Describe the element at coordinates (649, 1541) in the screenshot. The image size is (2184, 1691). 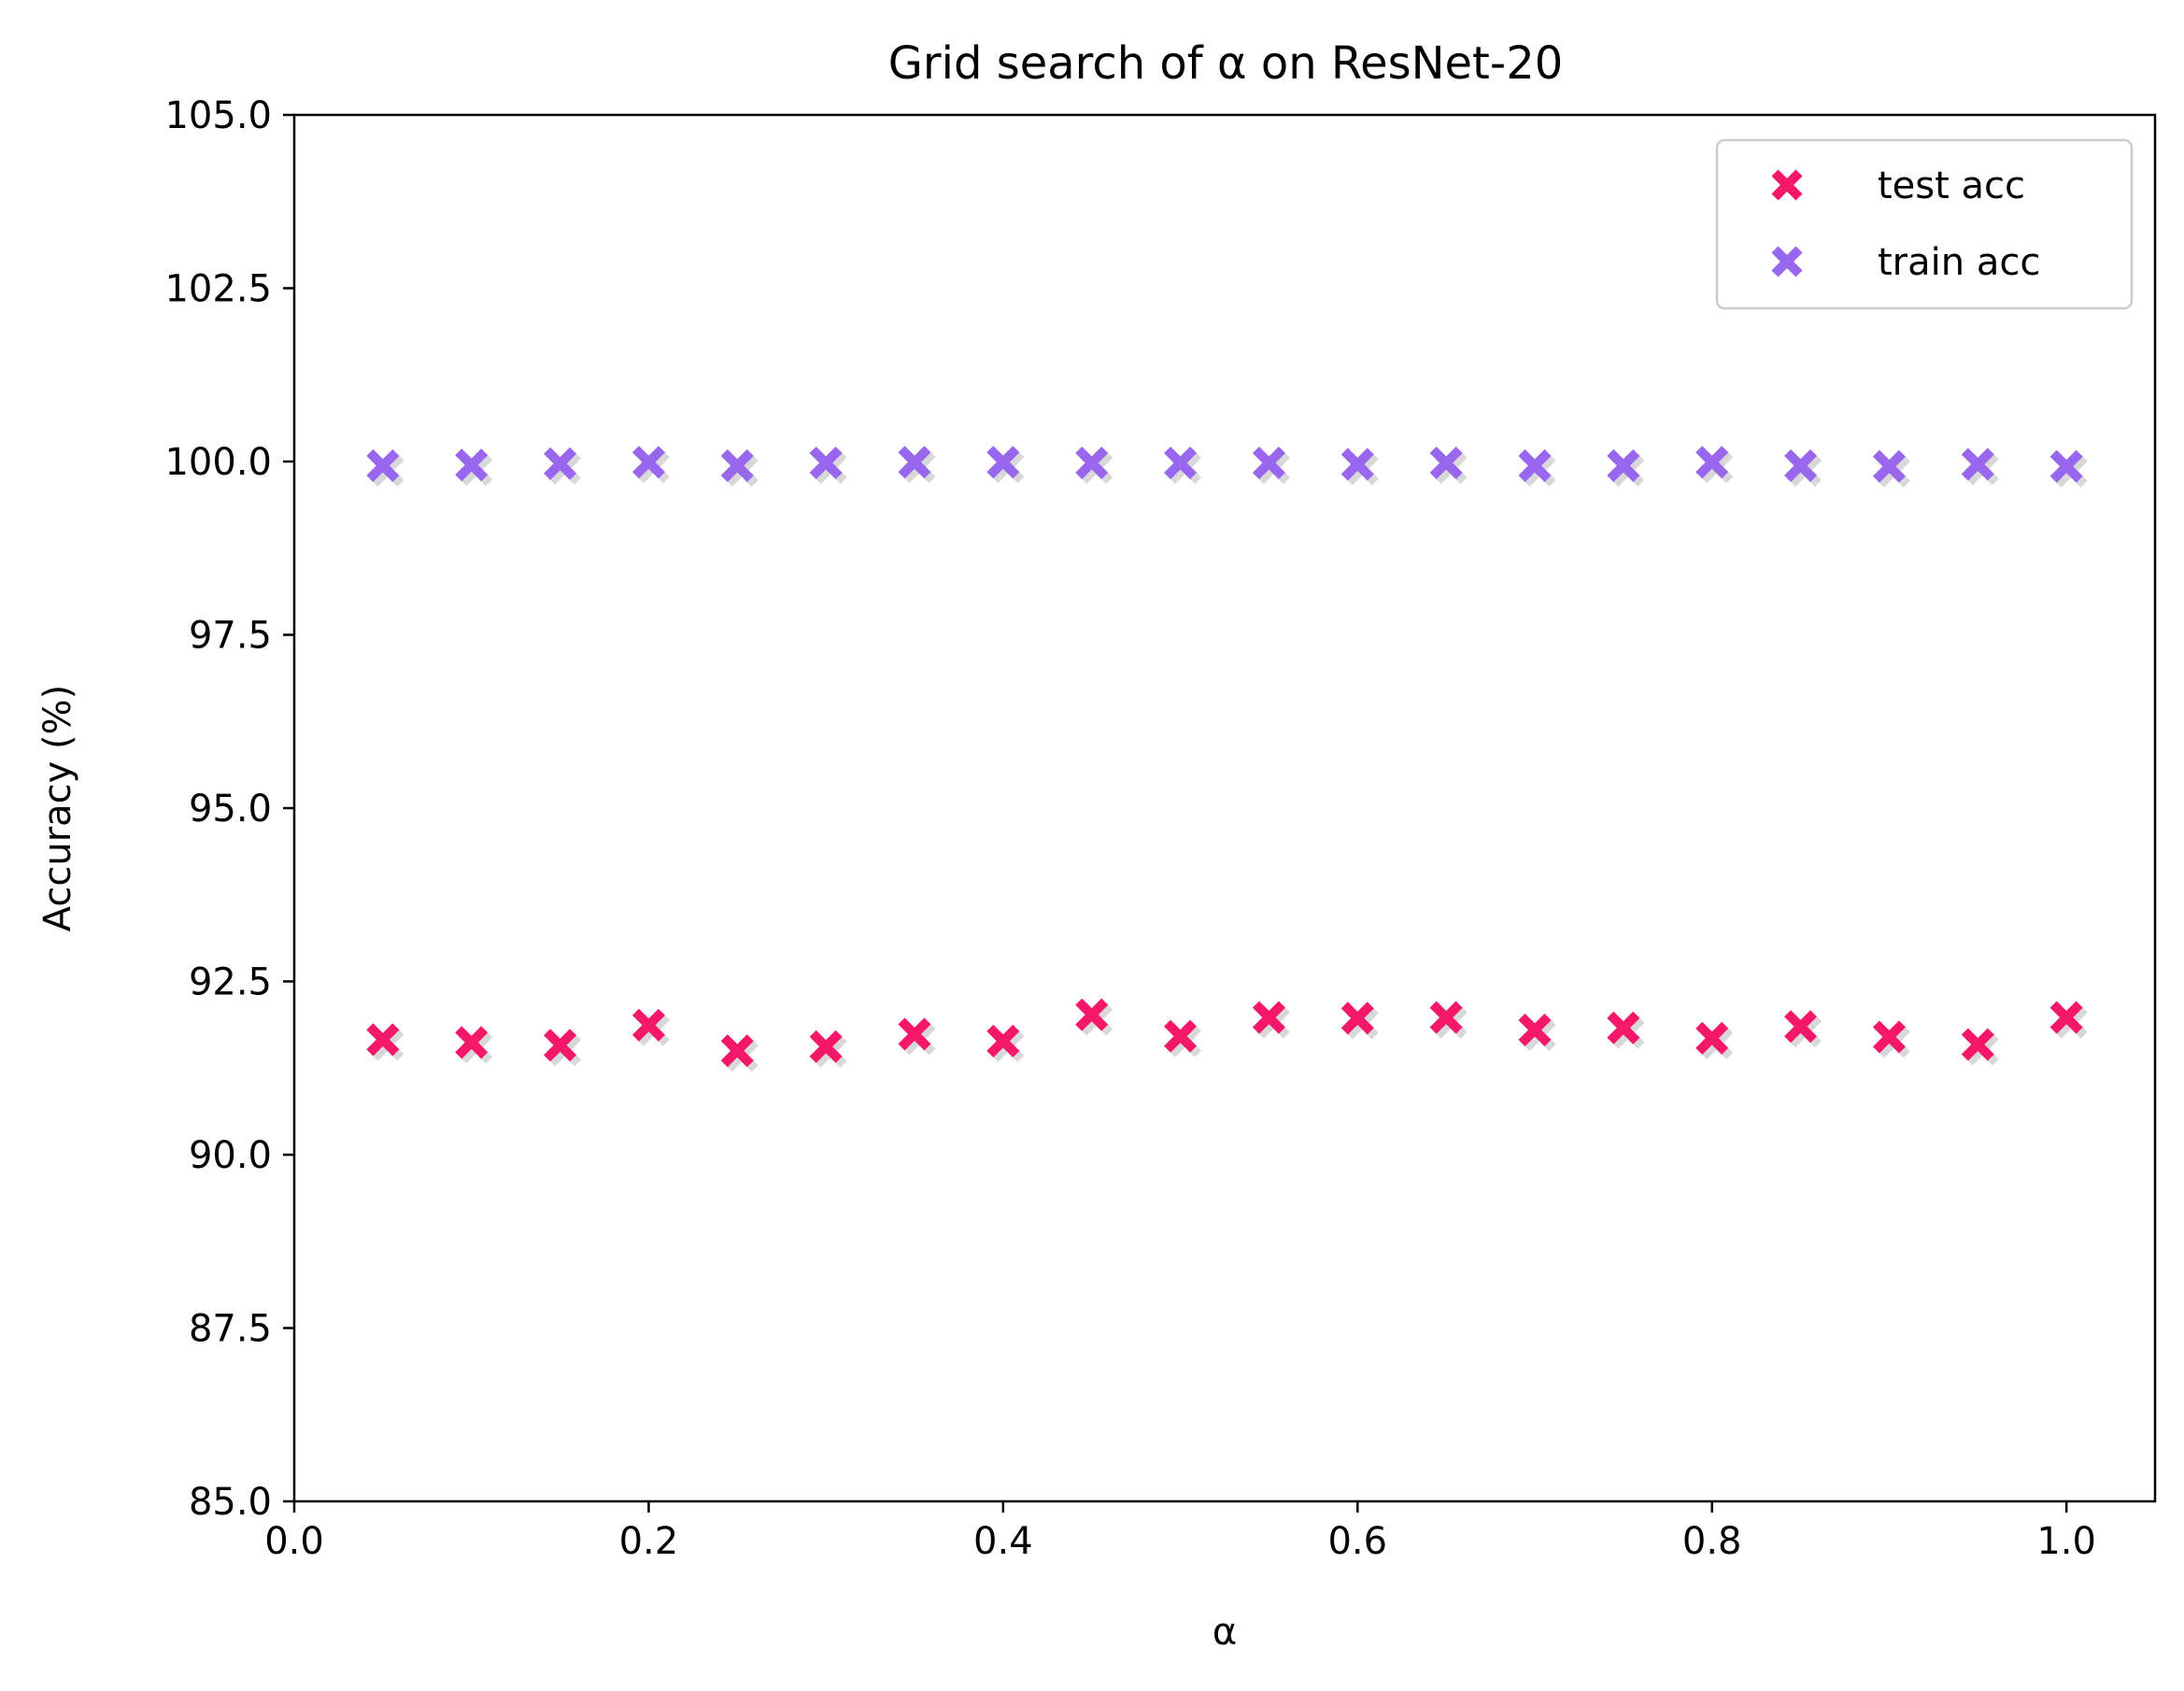
I see `x-tick-label: 0.2` at that location.